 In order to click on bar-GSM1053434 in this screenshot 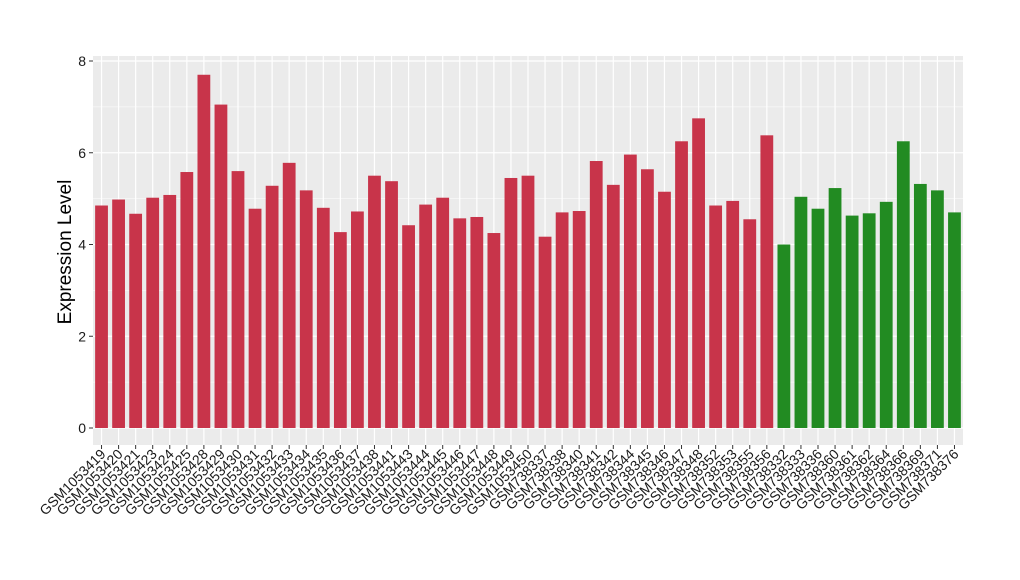, I will do `click(306, 309)`.